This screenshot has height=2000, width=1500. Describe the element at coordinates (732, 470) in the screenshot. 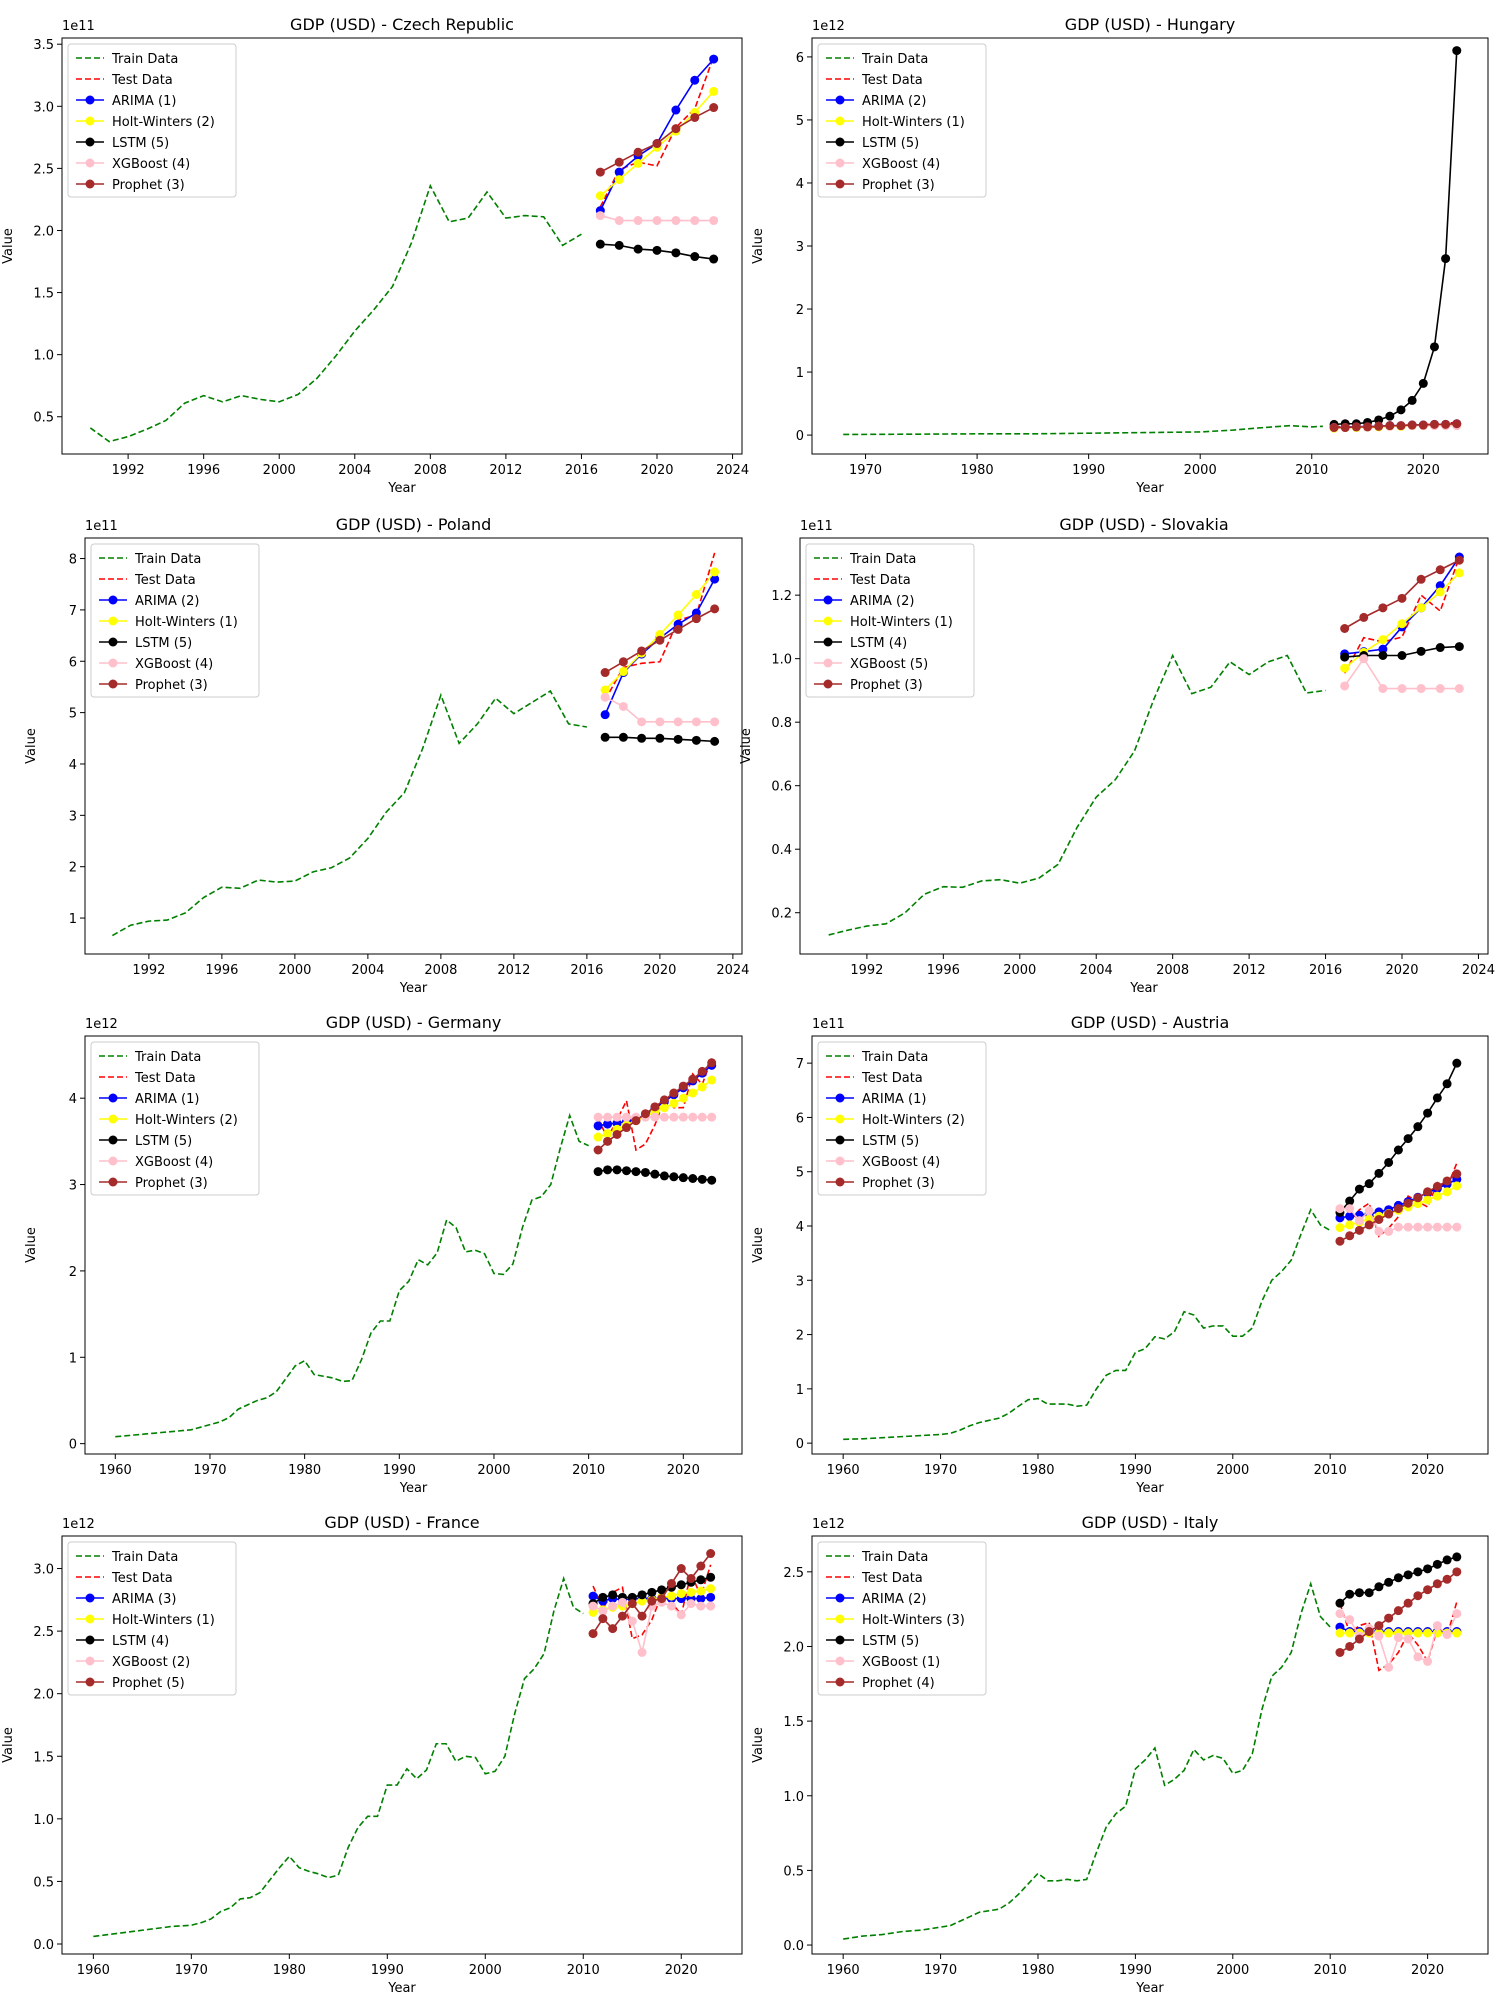

I see `x-tick-label: 2024` at that location.